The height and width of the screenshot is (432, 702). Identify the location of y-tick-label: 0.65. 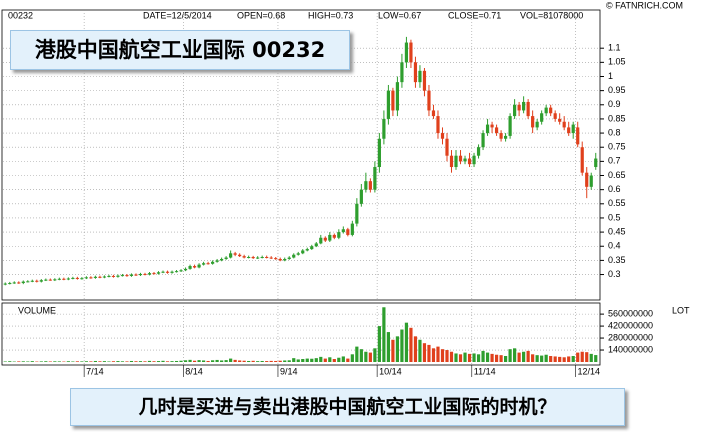
(617, 175).